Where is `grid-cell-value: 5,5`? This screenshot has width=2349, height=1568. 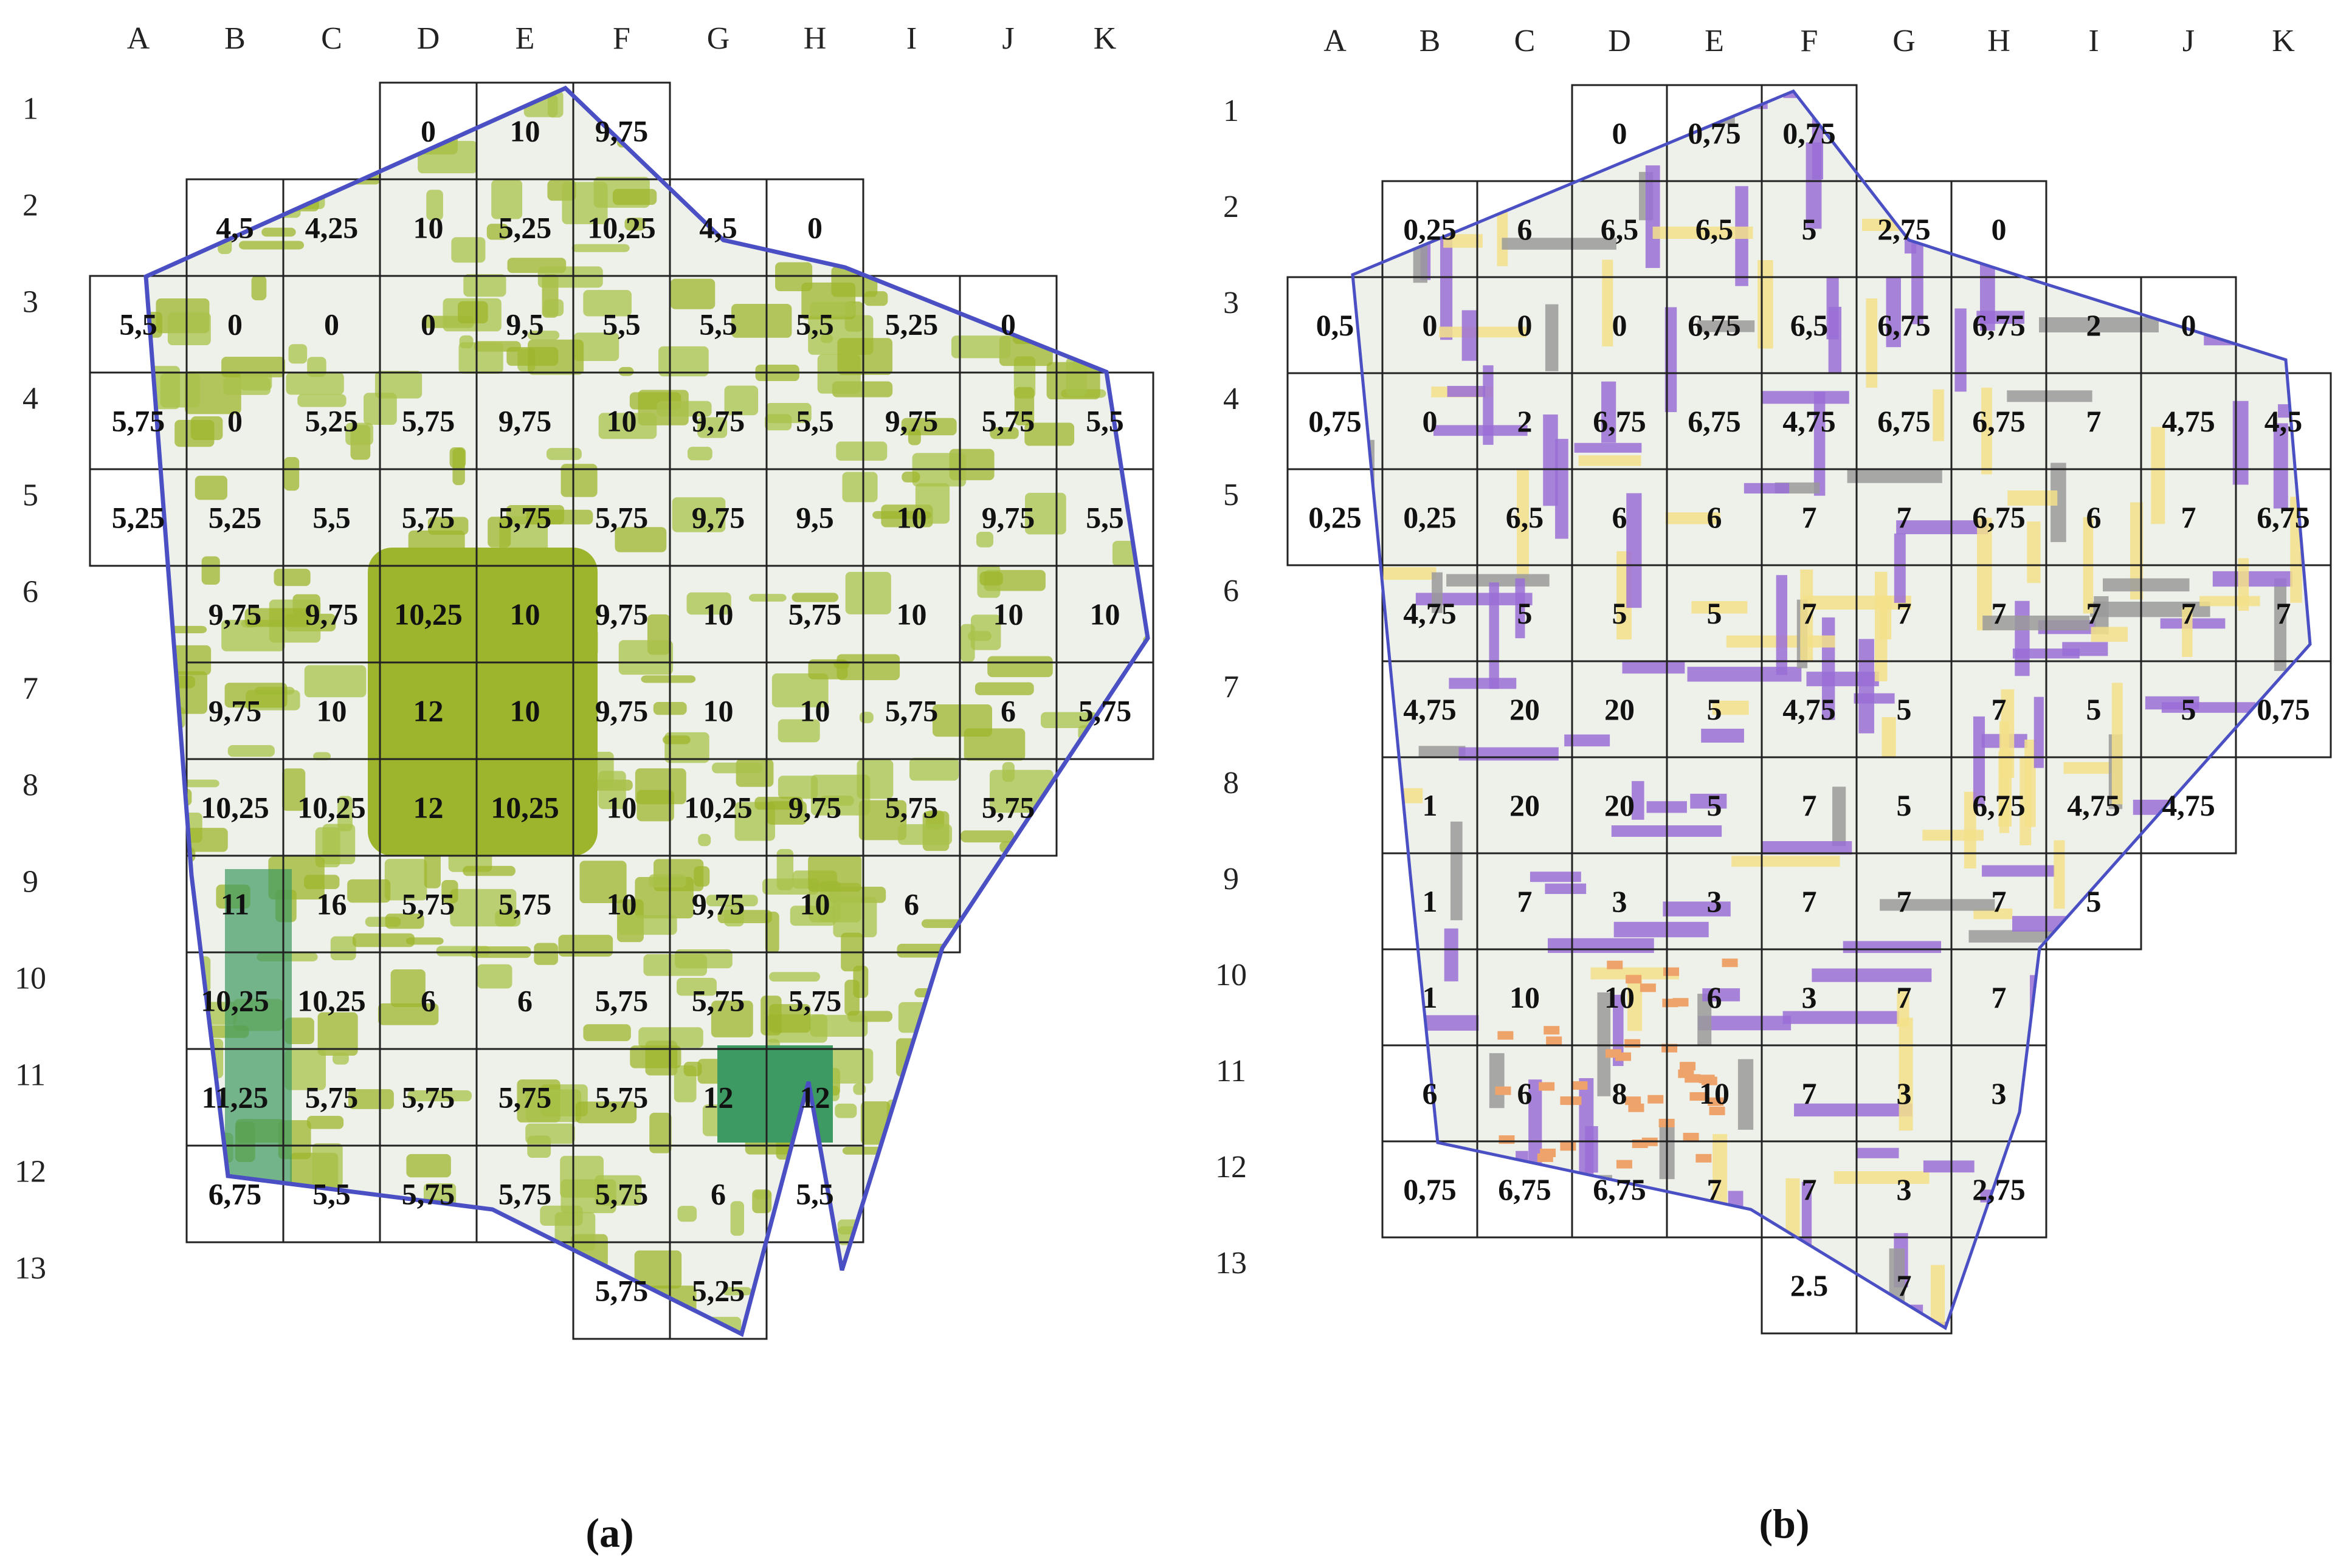 grid-cell-value: 5,5 is located at coordinates (1105, 518).